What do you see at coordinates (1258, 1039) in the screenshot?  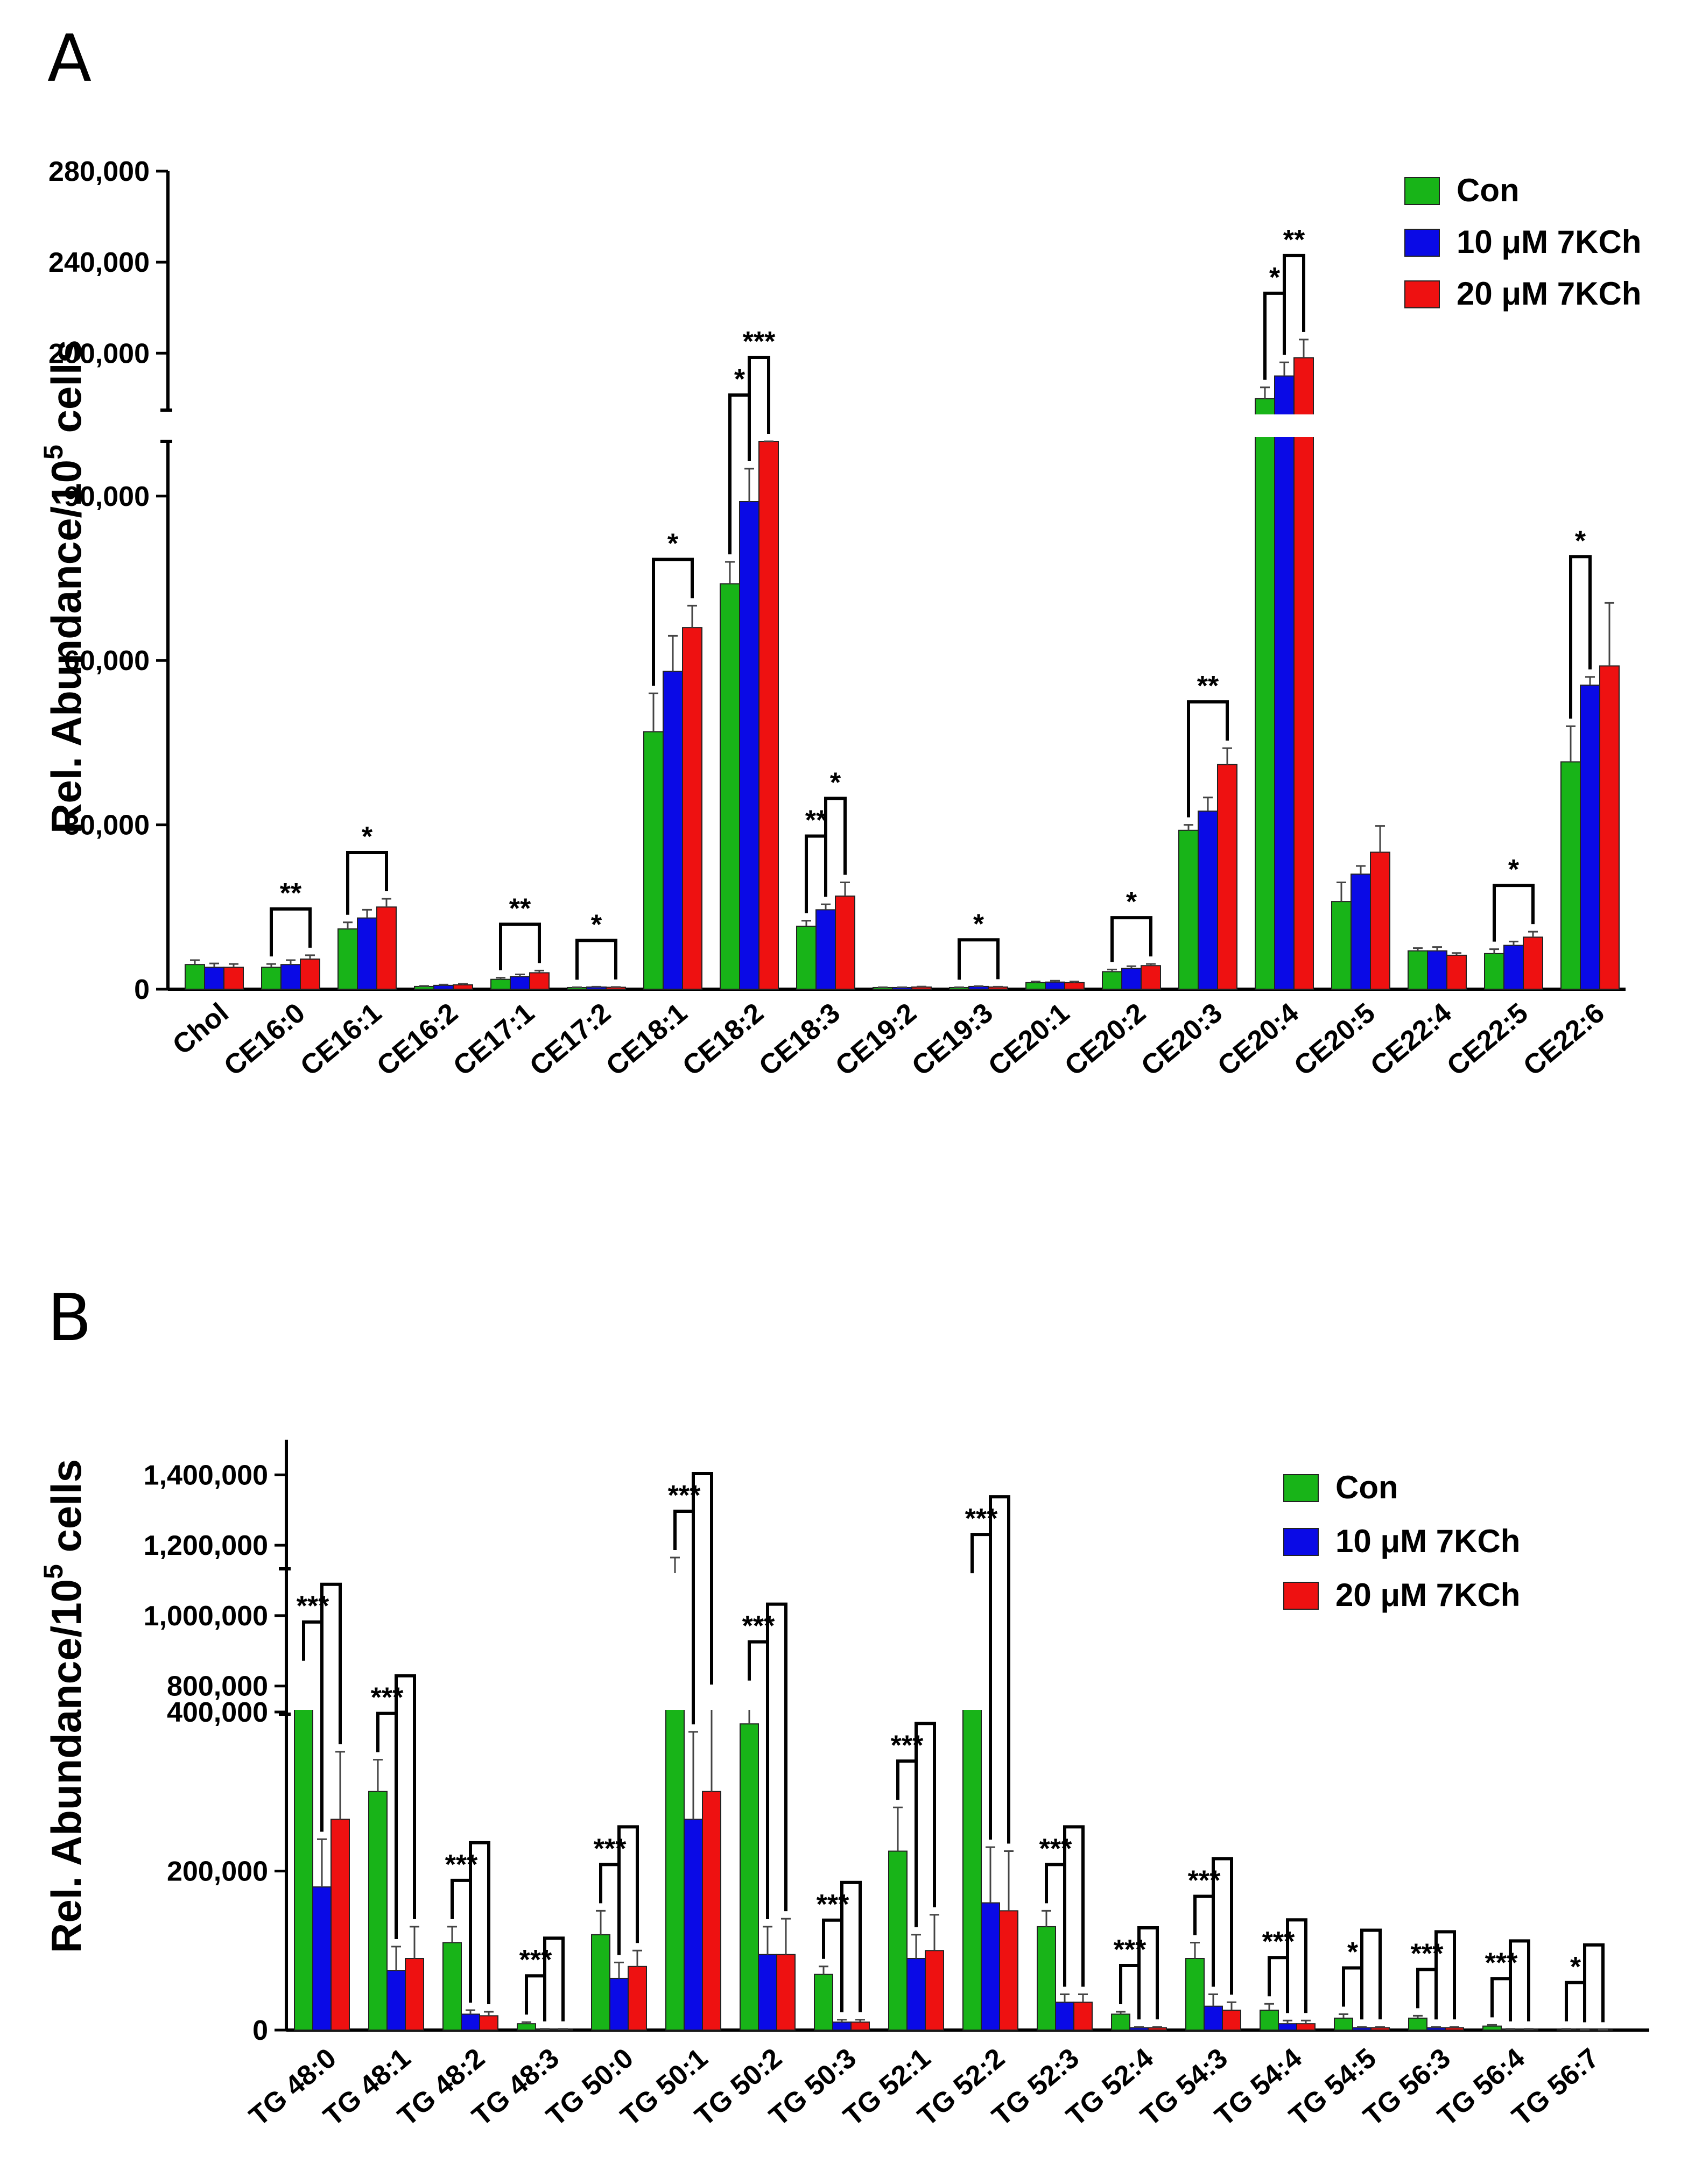 I see `x-tick-label: CE20:4` at bounding box center [1258, 1039].